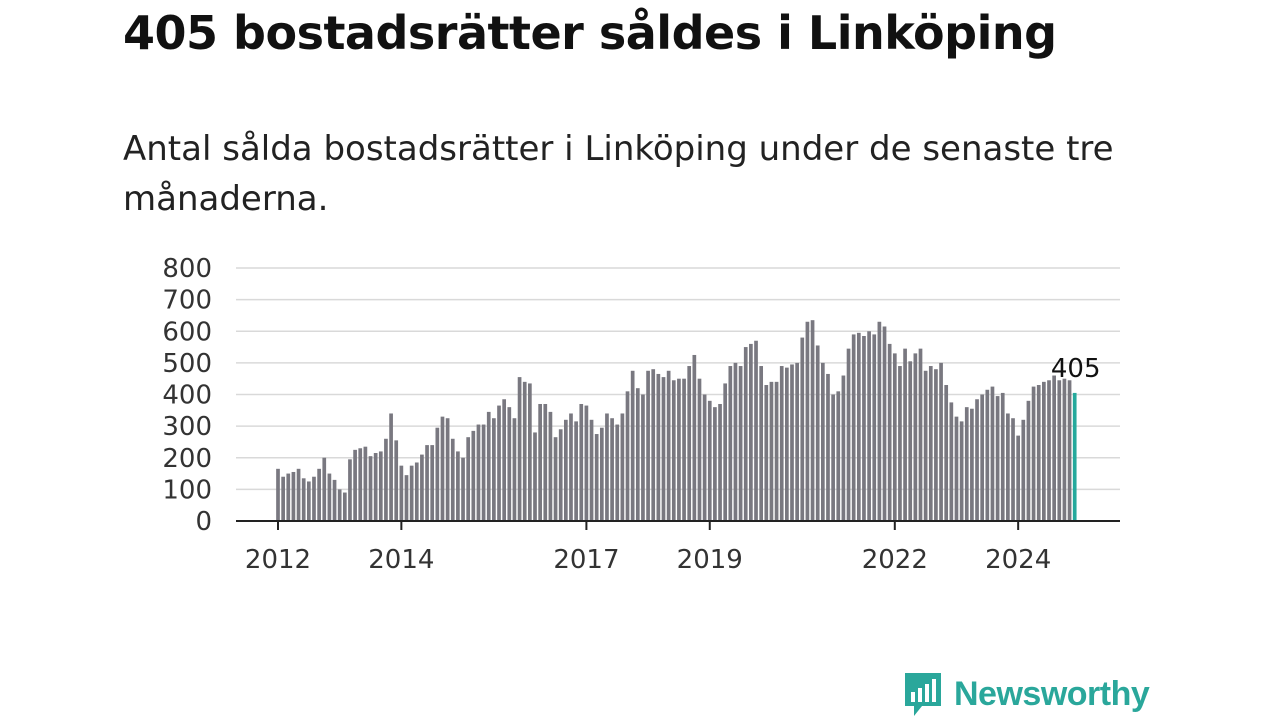 Image resolution: width=1280 pixels, height=720 pixels. What do you see at coordinates (590, 33) in the screenshot?
I see `chart-title: 405 bostadsrätter såldes i Linköping` at bounding box center [590, 33].